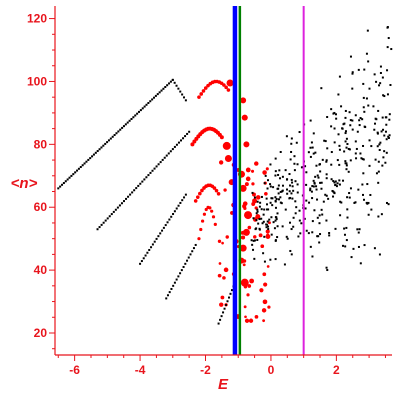 The height and width of the screenshot is (400, 400). What do you see at coordinates (41, 333) in the screenshot?
I see `y-tick-label: 20` at bounding box center [41, 333].